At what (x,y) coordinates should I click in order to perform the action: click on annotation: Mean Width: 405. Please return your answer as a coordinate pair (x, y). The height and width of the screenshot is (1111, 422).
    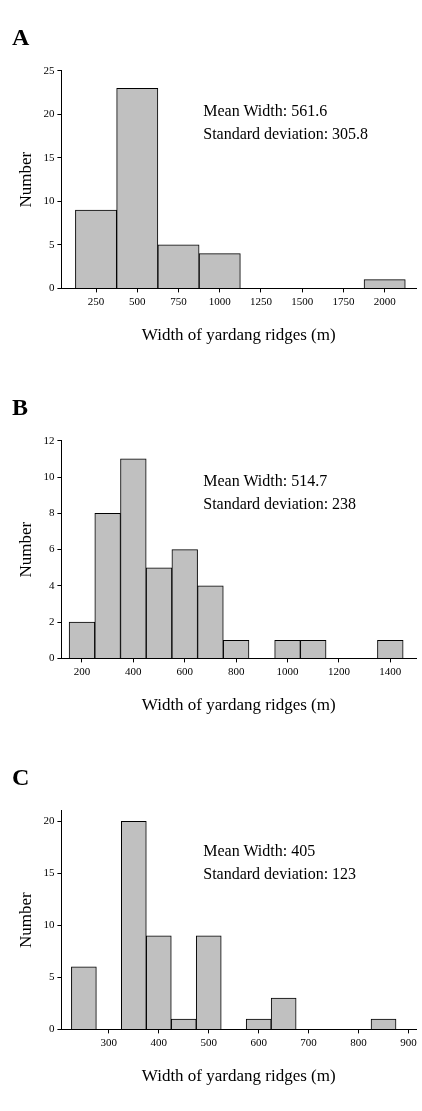
    Looking at the image, I should click on (259, 850).